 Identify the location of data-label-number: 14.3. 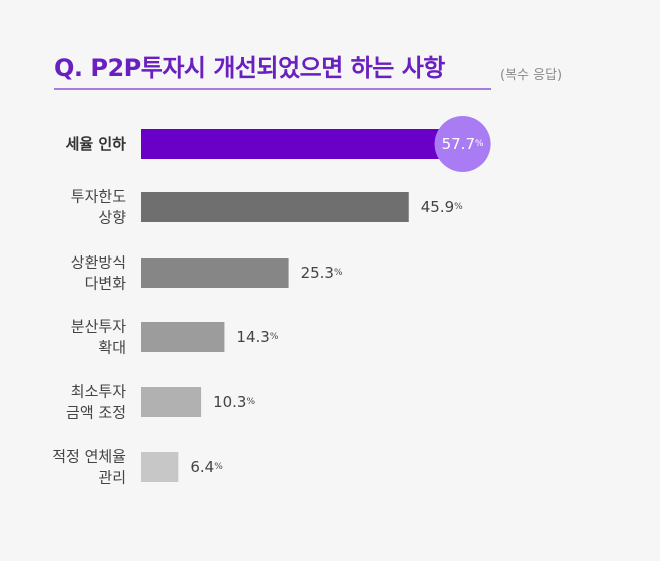
(252, 337).